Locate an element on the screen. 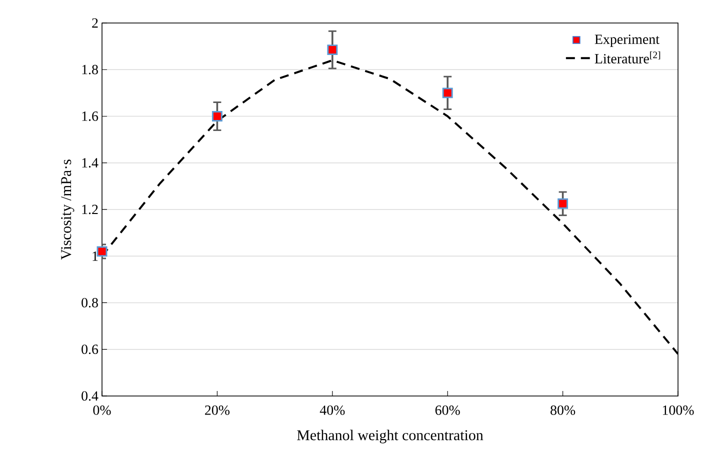  x-axis-title: Methanol weight concentration is located at coordinates (390, 437).